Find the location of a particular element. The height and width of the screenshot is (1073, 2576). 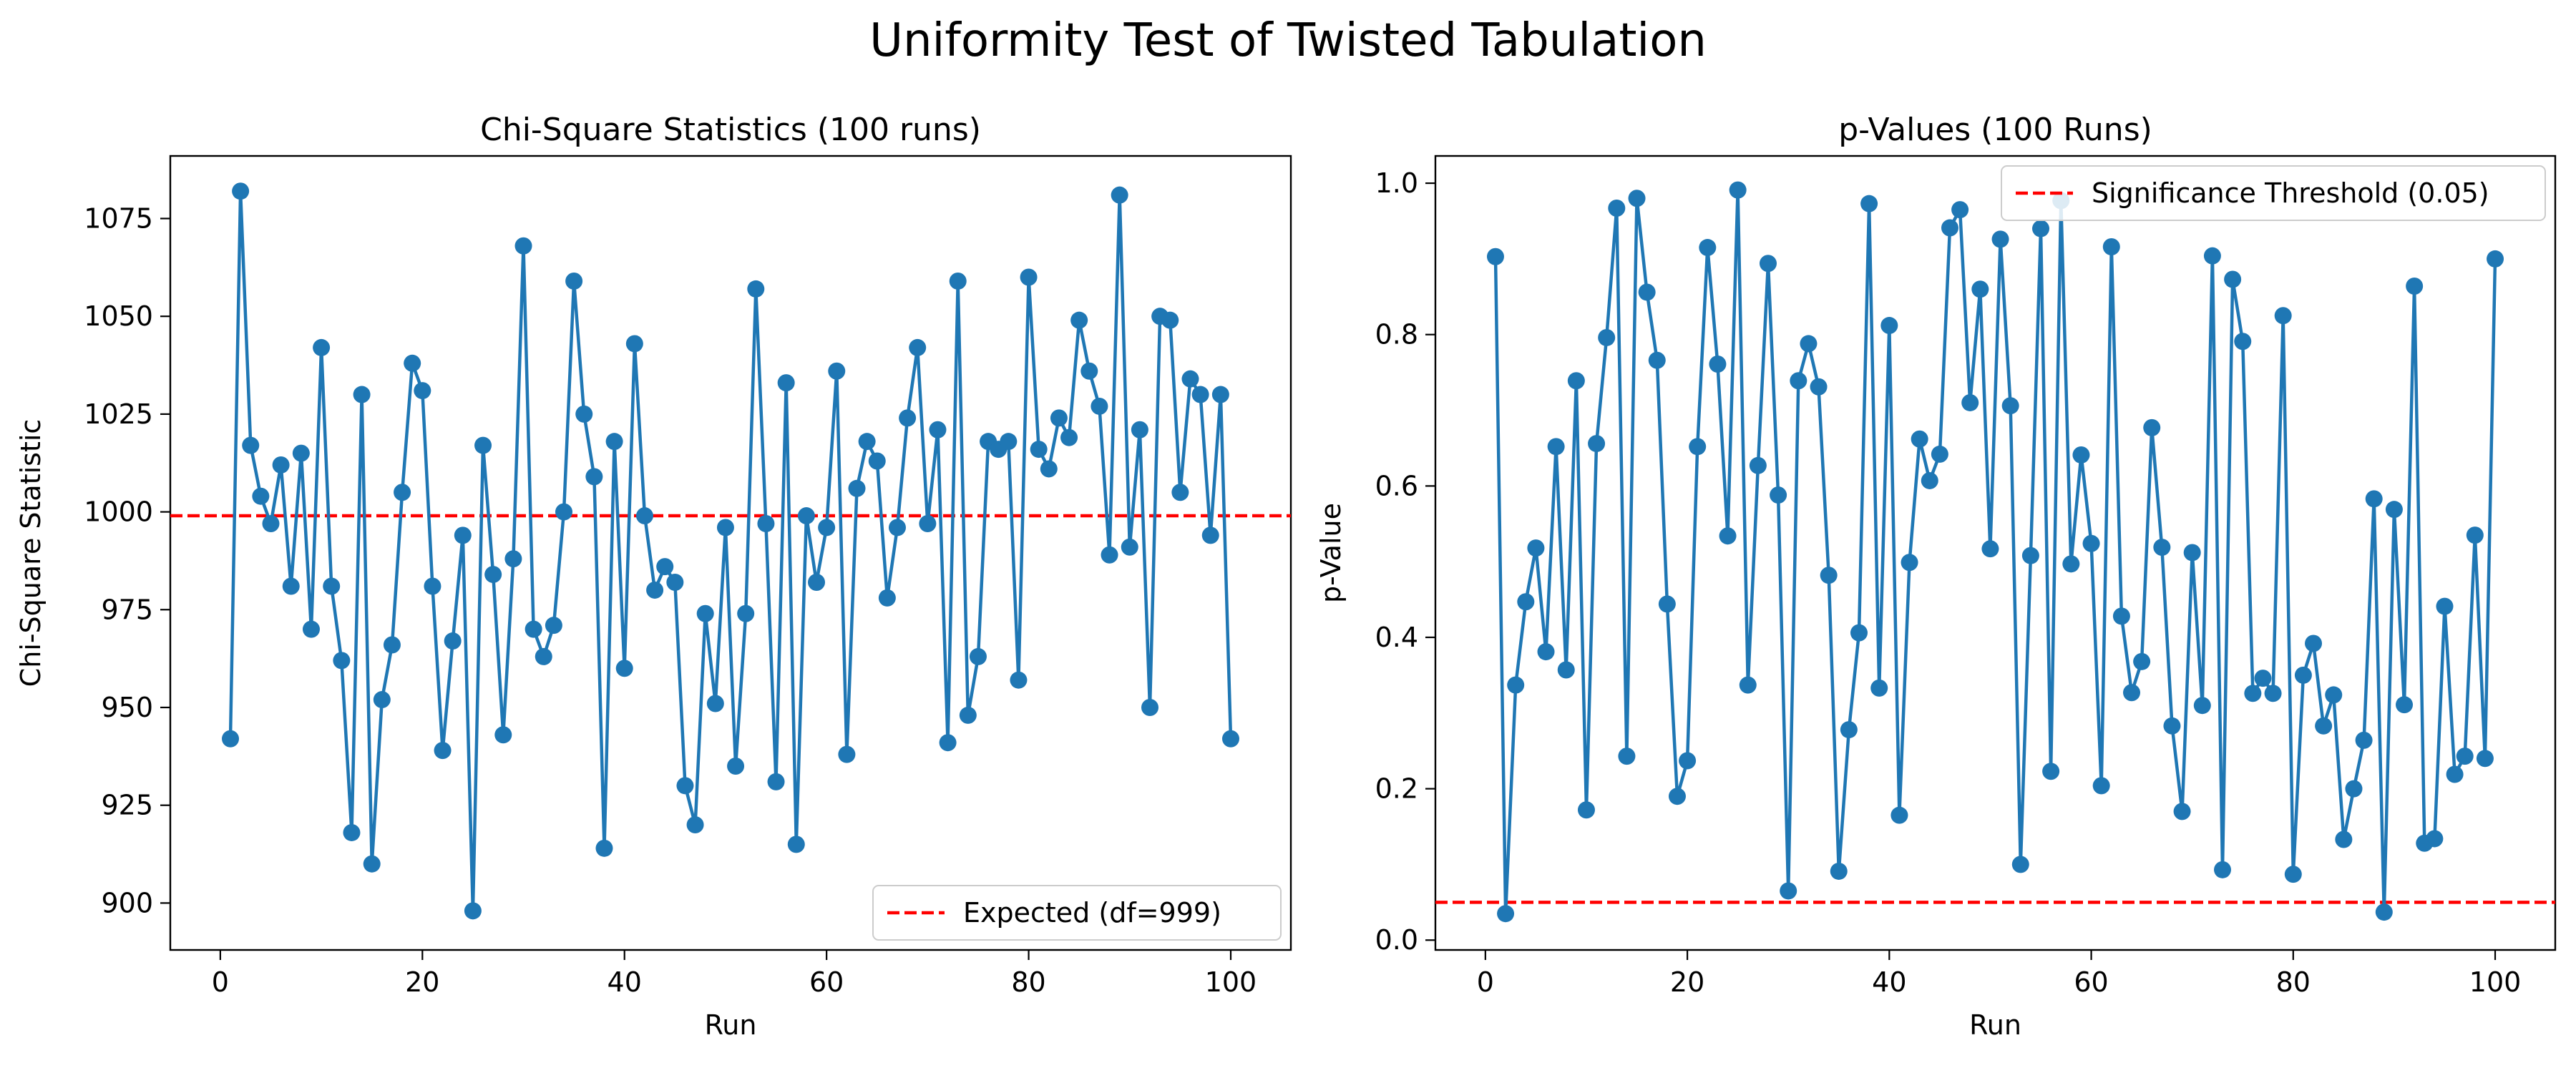

x-tick-label: 100 is located at coordinates (2495, 982).